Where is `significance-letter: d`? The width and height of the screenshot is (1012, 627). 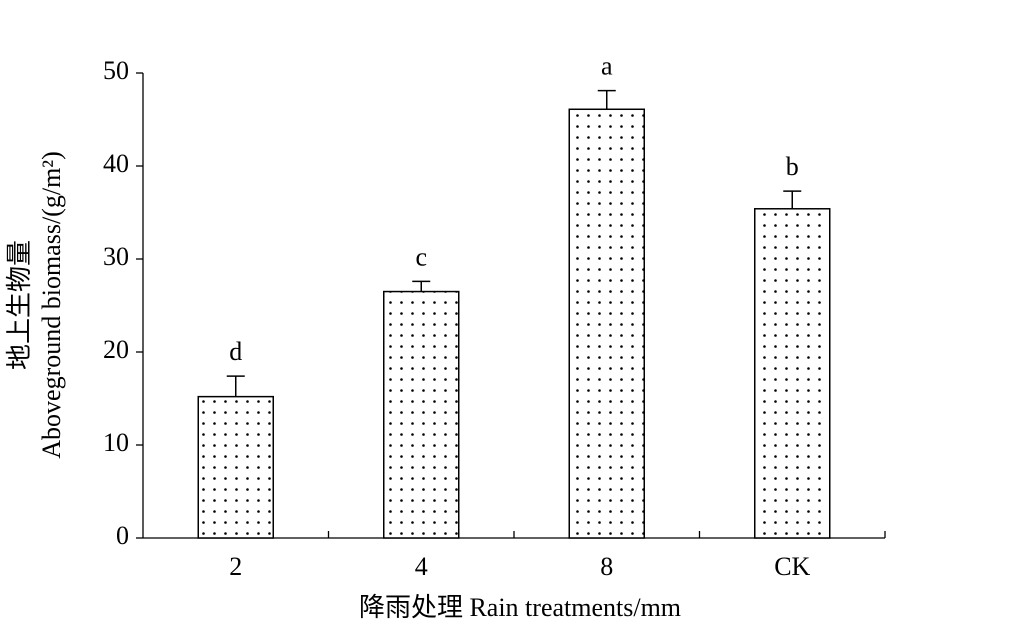
significance-letter: d is located at coordinates (235, 351).